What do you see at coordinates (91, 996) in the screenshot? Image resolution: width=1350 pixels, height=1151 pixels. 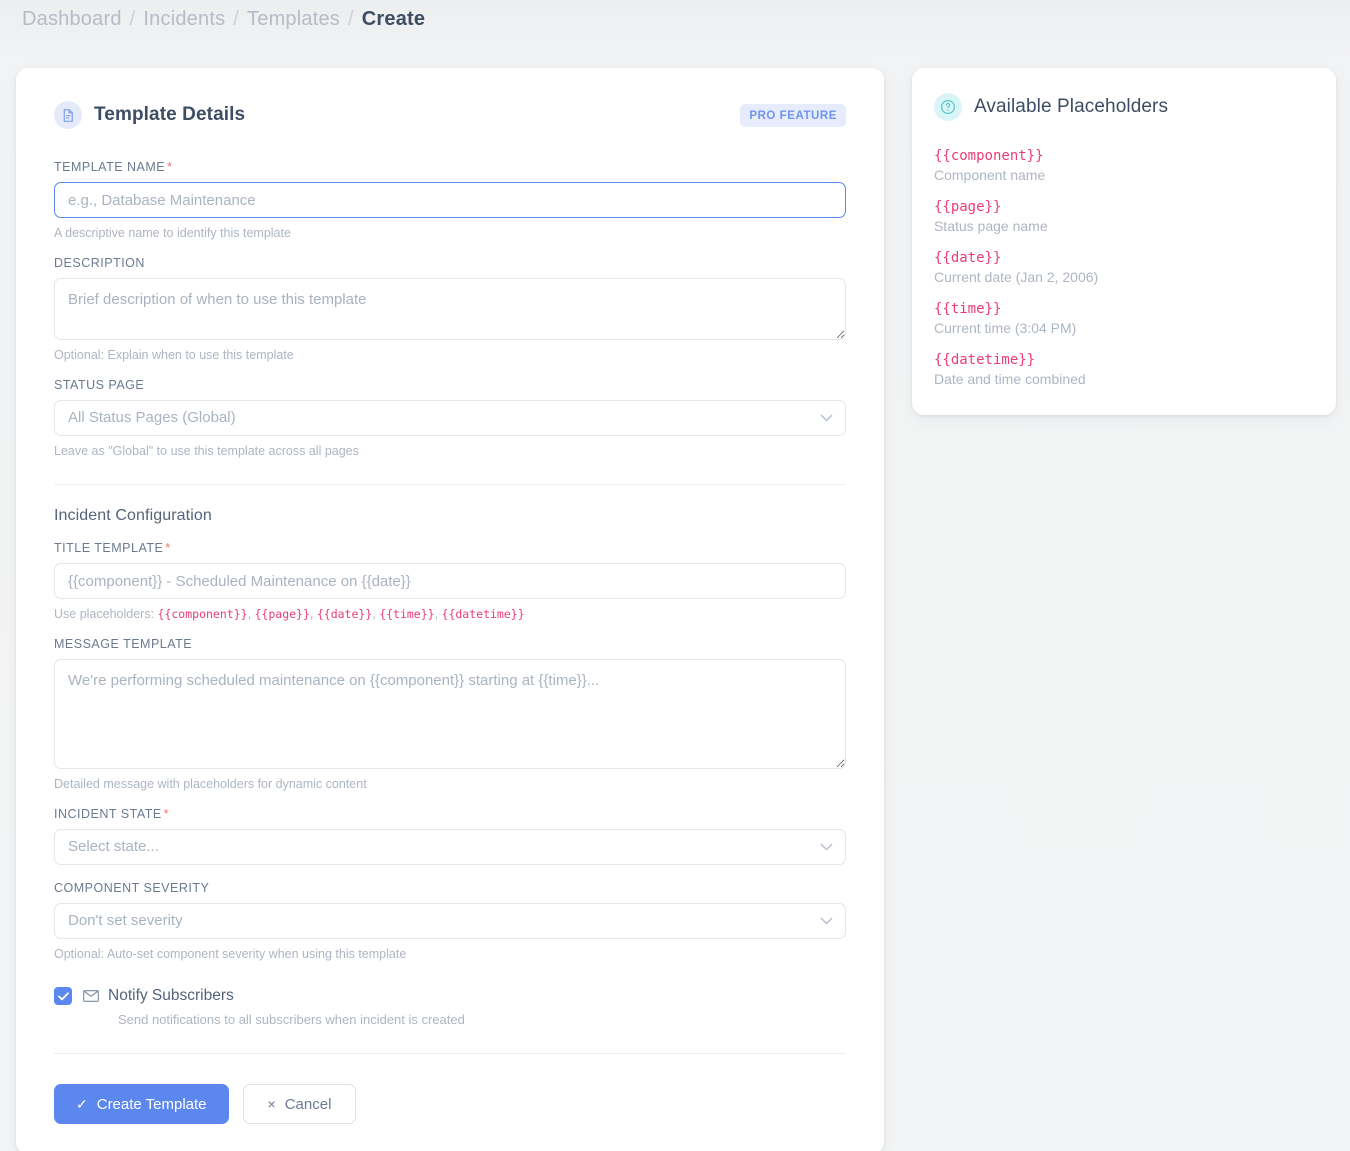 I see `envelope-icon` at bounding box center [91, 996].